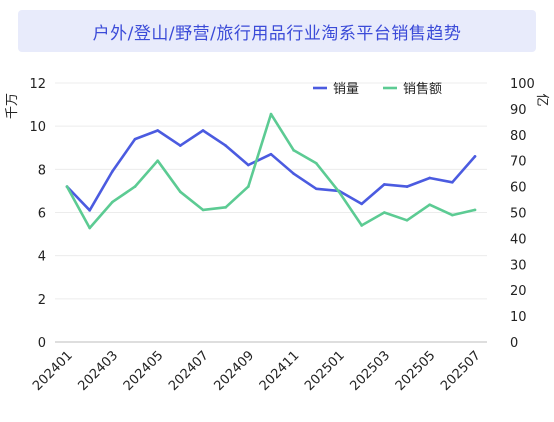 This screenshot has width=554, height=422. What do you see at coordinates (514, 343) in the screenshot?
I see `right-tick-label: 0` at bounding box center [514, 343].